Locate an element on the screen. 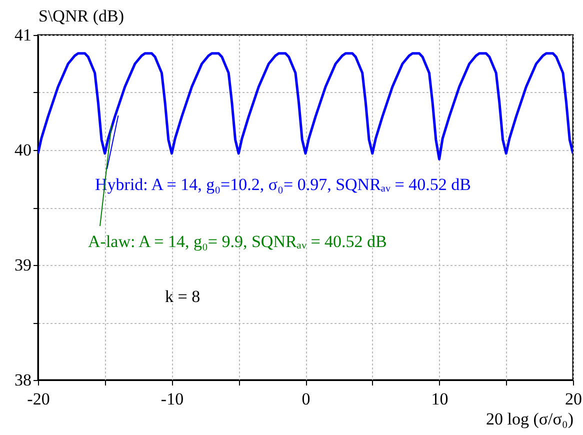 The height and width of the screenshot is (435, 583). y-tick-label: 39 is located at coordinates (23, 265).